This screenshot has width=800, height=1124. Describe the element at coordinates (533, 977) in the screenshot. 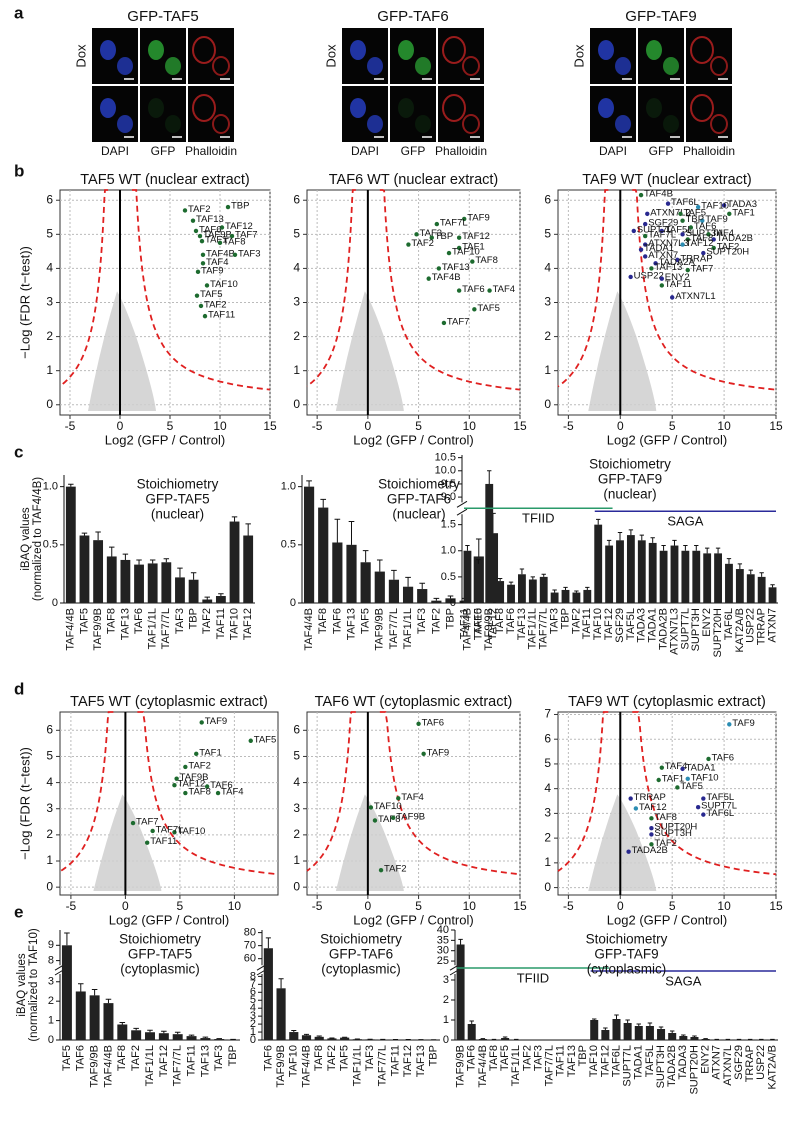

I see `group-label: TFIID` at that location.